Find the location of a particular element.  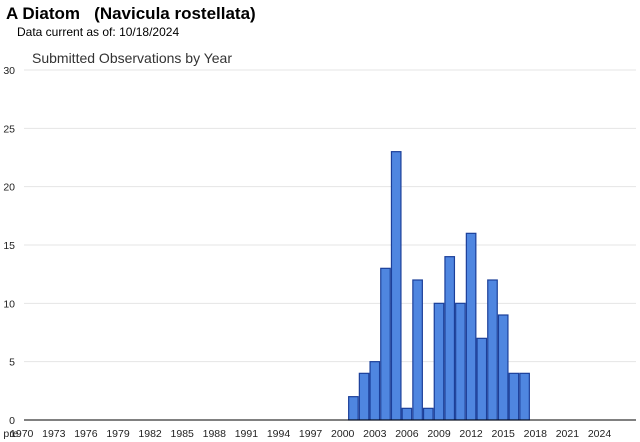

x-tick-label: 2006 is located at coordinates (407, 434).